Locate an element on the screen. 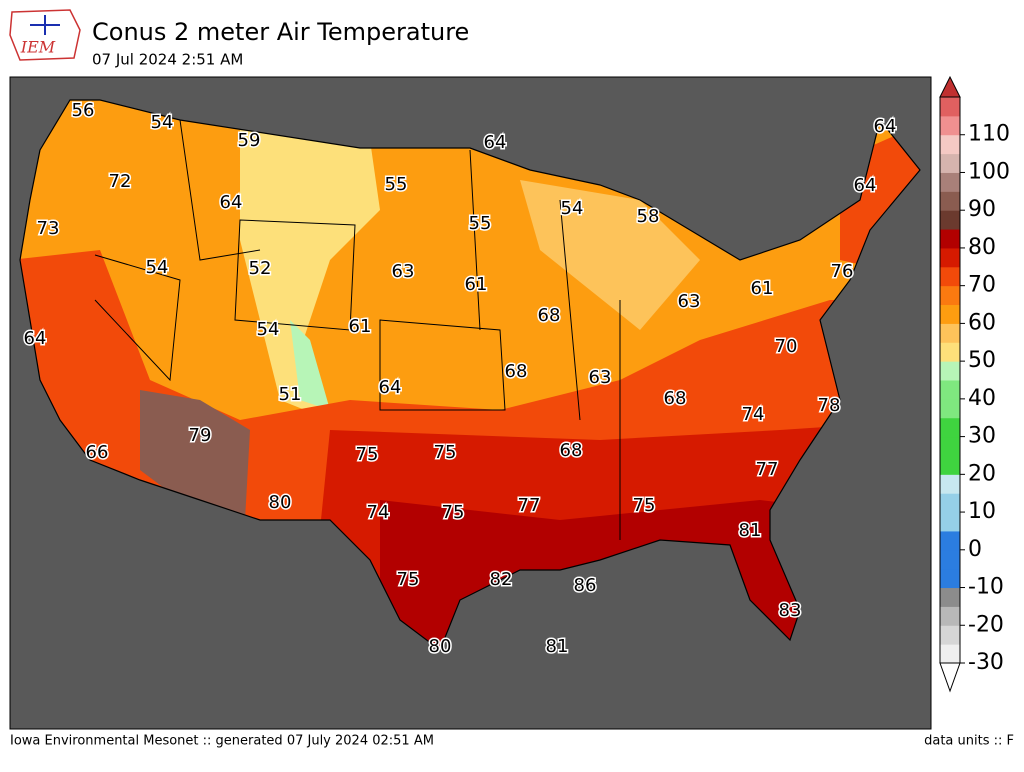 The image size is (1024, 772). colorbar-tick-label: 30 is located at coordinates (982, 436).